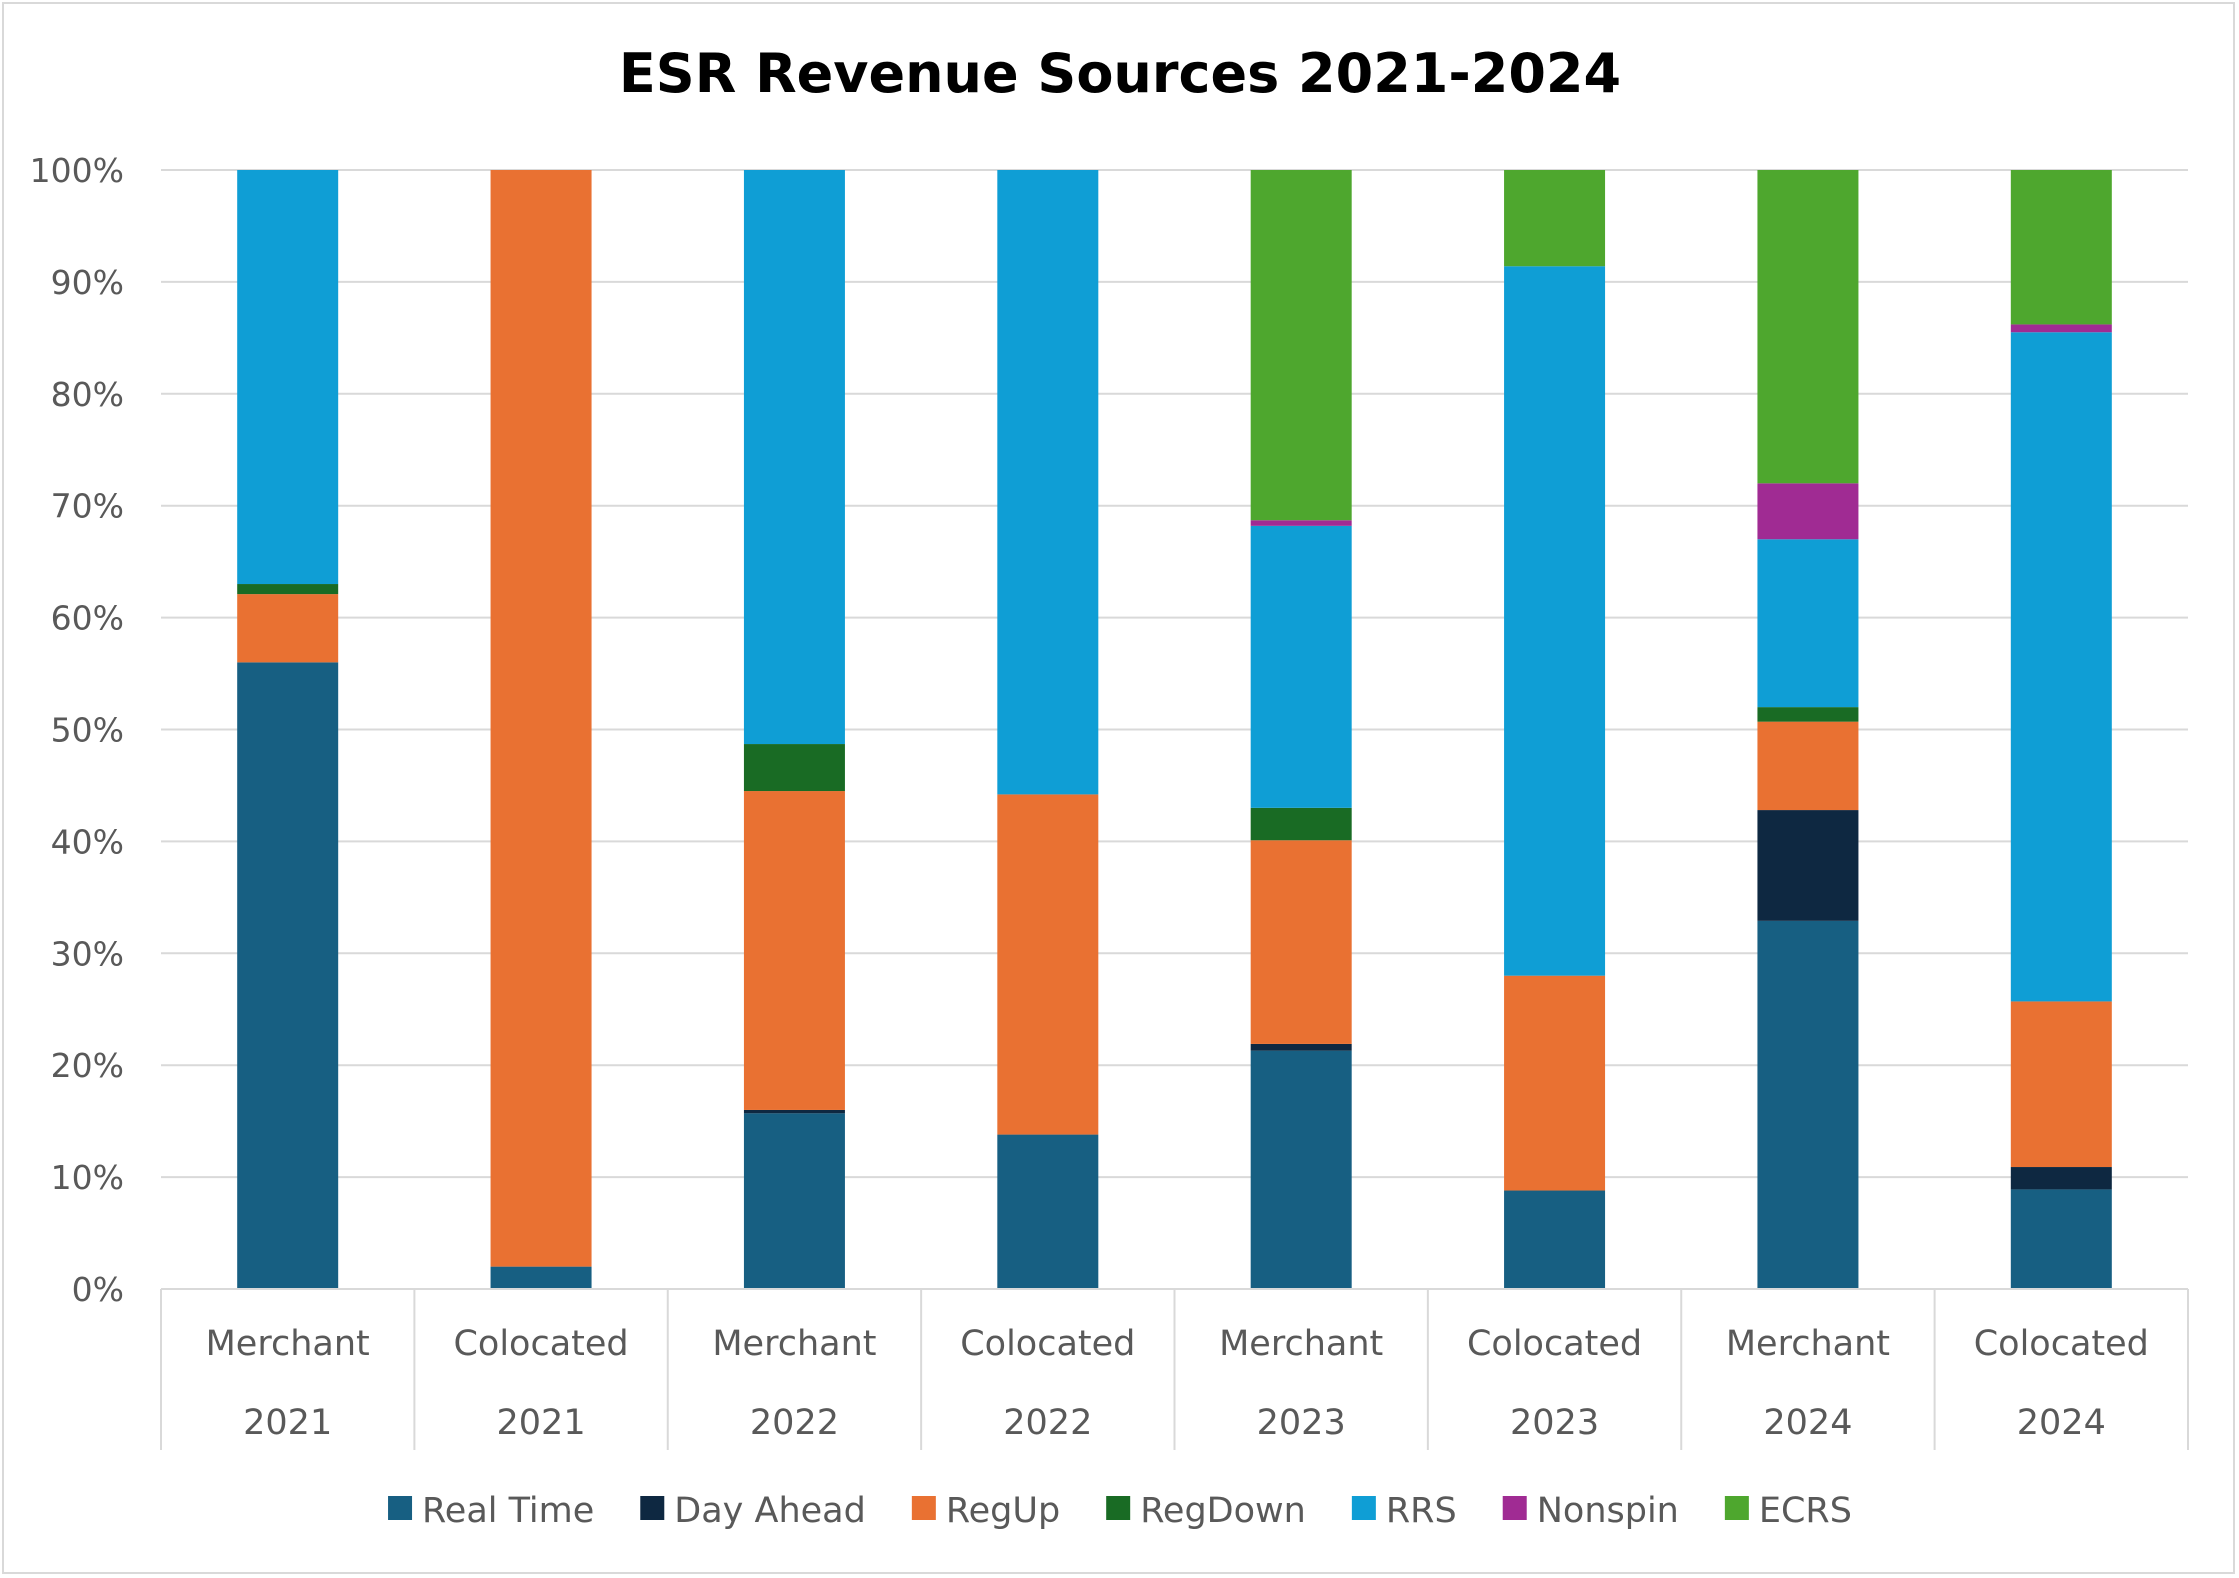 The height and width of the screenshot is (1578, 2239). Describe the element at coordinates (87, 1177) in the screenshot. I see `y-tick-label: 10%` at that location.